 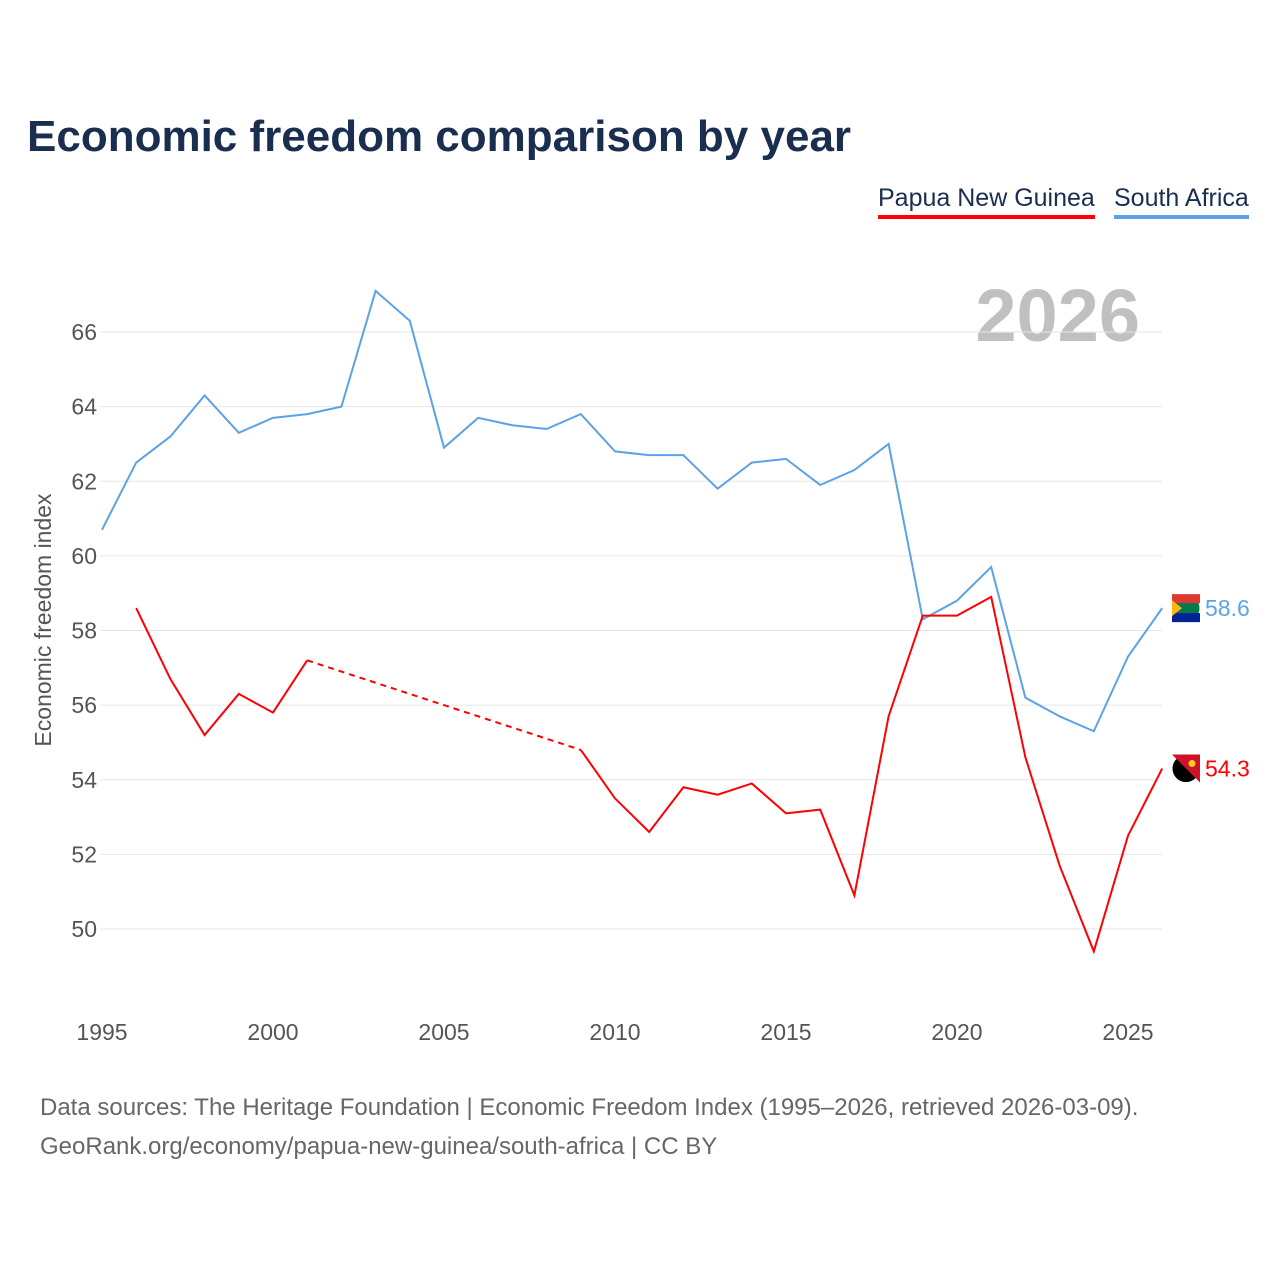 I want to click on flag-red-band, so click(x=1186, y=599).